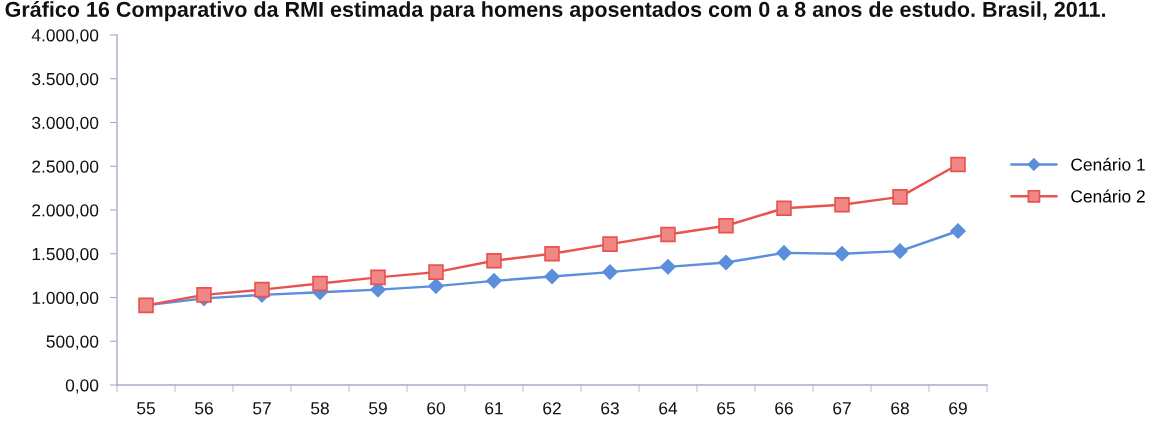  I want to click on x-tick-label: 65, so click(726, 408).